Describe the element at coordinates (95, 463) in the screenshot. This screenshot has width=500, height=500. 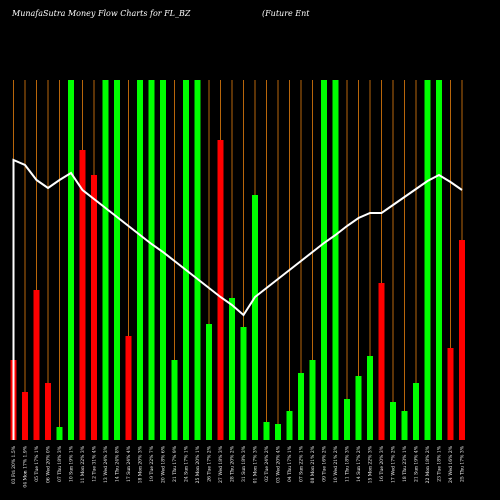
I see `x-tick-label: 12 Tue 31% 4%` at that location.